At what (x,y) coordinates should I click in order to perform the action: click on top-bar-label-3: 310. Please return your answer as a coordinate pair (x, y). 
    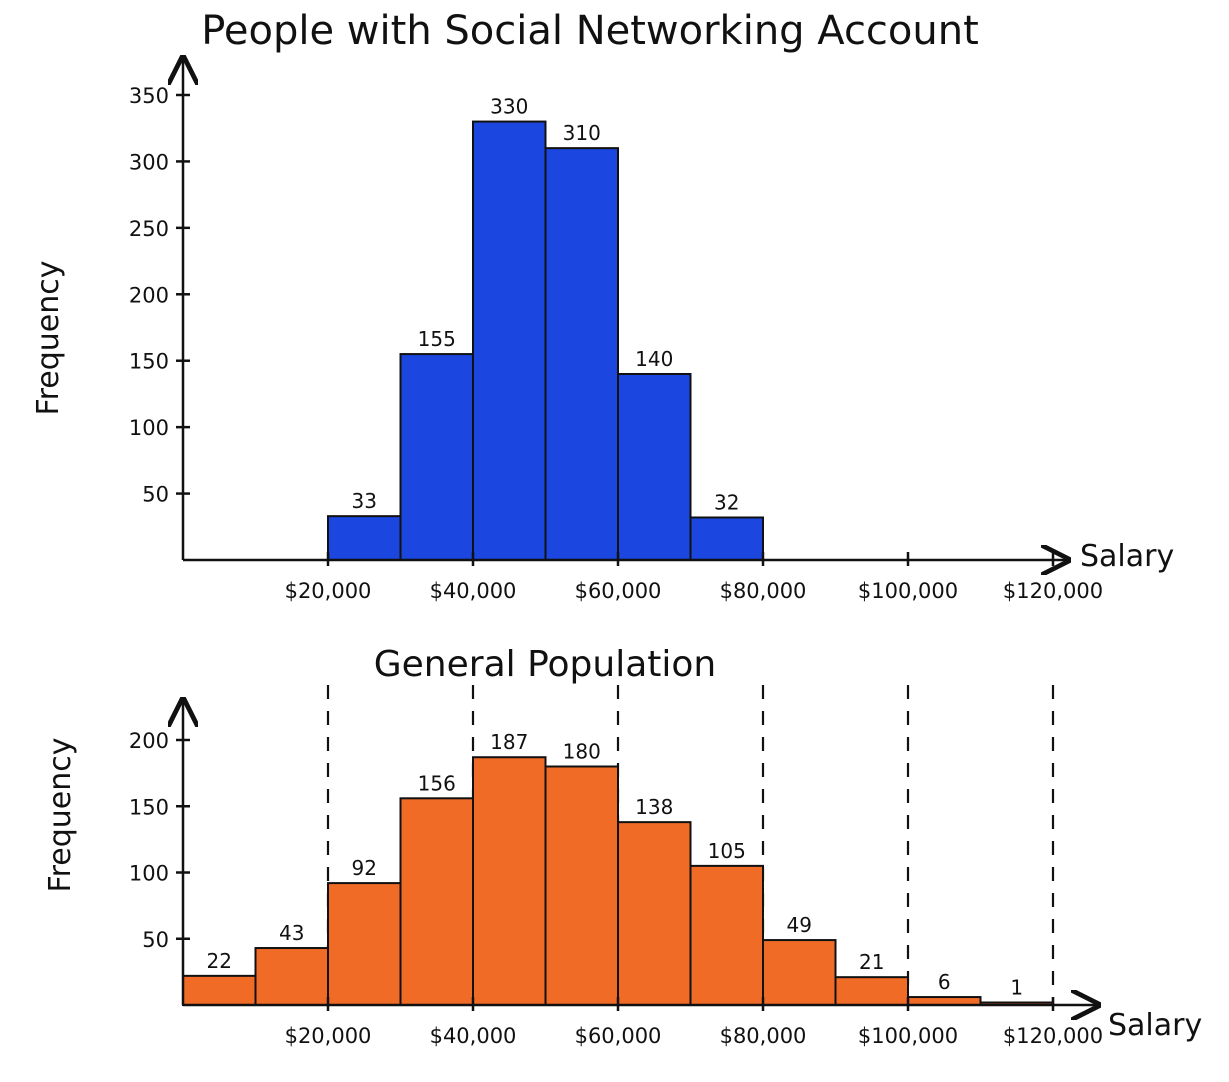
    Looking at the image, I should click on (582, 133).